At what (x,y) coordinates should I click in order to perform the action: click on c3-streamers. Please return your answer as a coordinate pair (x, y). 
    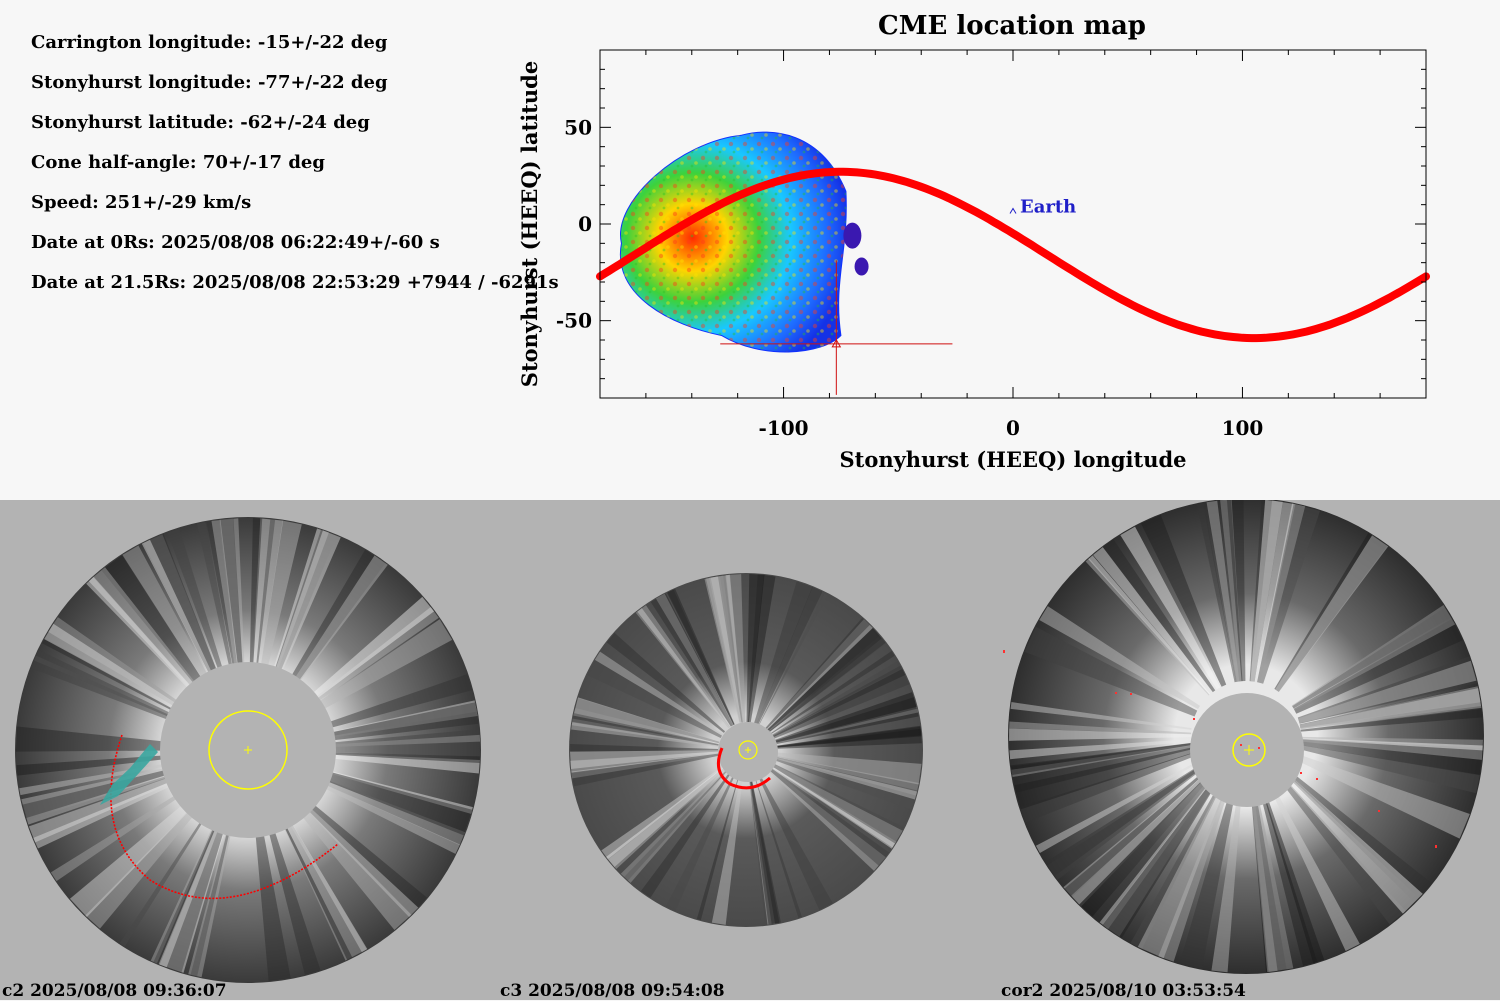
    Looking at the image, I should click on (746, 749).